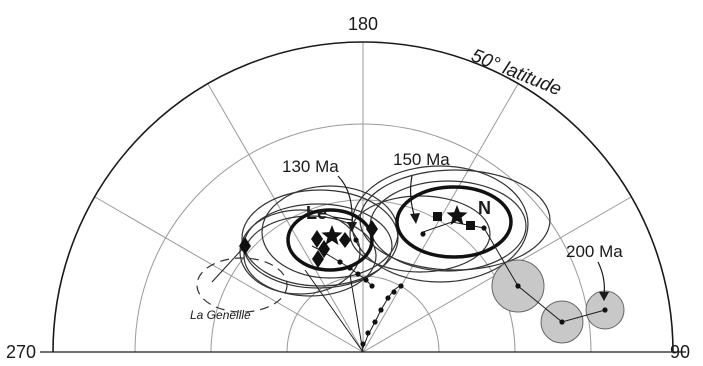 The height and width of the screenshot is (366, 703). Describe the element at coordinates (21, 351) in the screenshot. I see `azimuth-label-left: 270` at that location.